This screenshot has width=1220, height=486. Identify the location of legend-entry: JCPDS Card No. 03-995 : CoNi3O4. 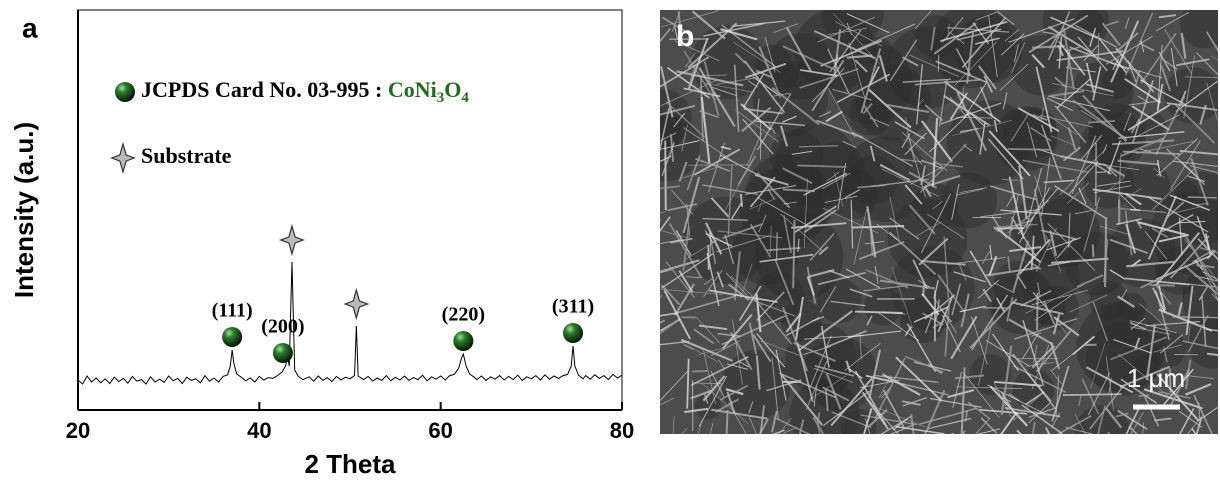
(305, 91).